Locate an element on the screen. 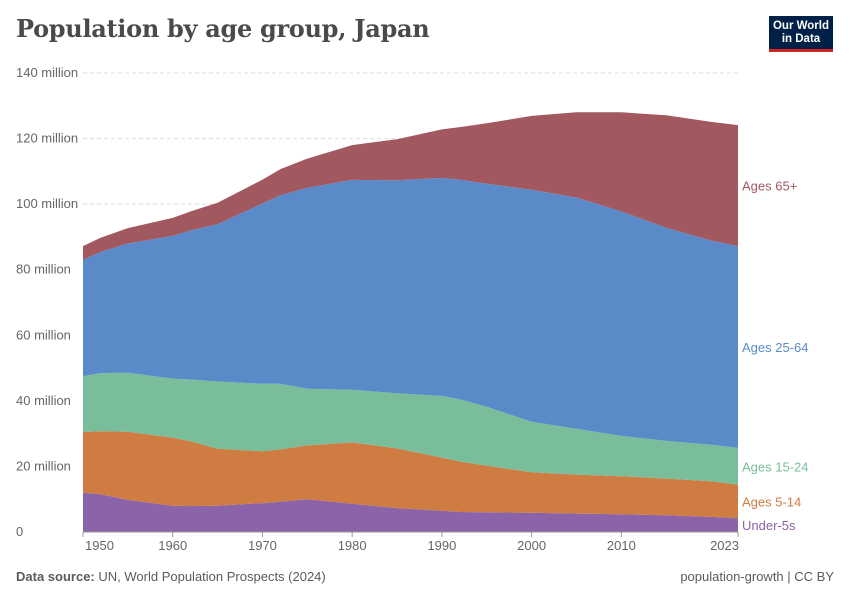 The height and width of the screenshot is (600, 850). y-tick-label: 140 million is located at coordinates (47, 72).